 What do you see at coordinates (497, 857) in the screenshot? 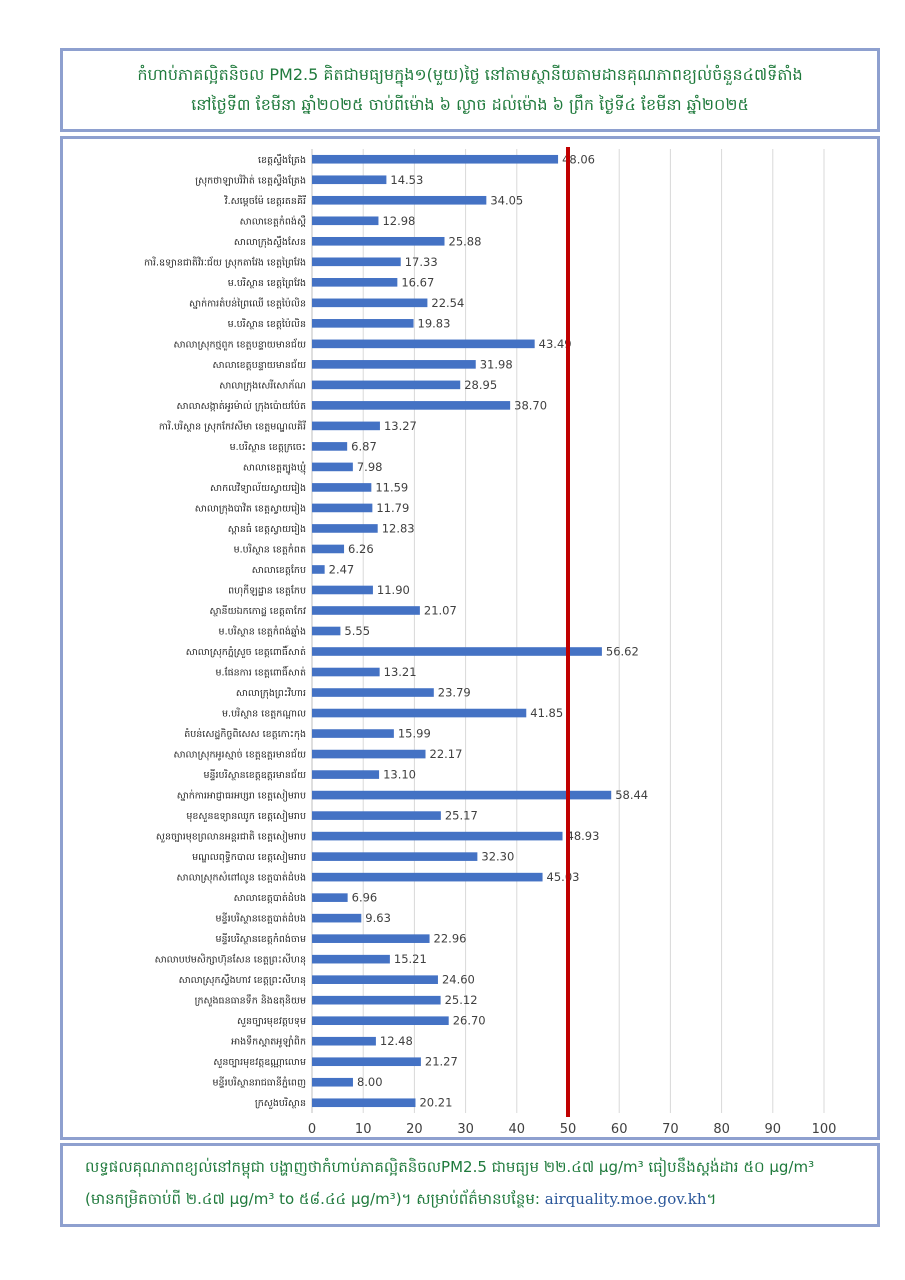
I see `data-label: 32.30` at bounding box center [497, 857].